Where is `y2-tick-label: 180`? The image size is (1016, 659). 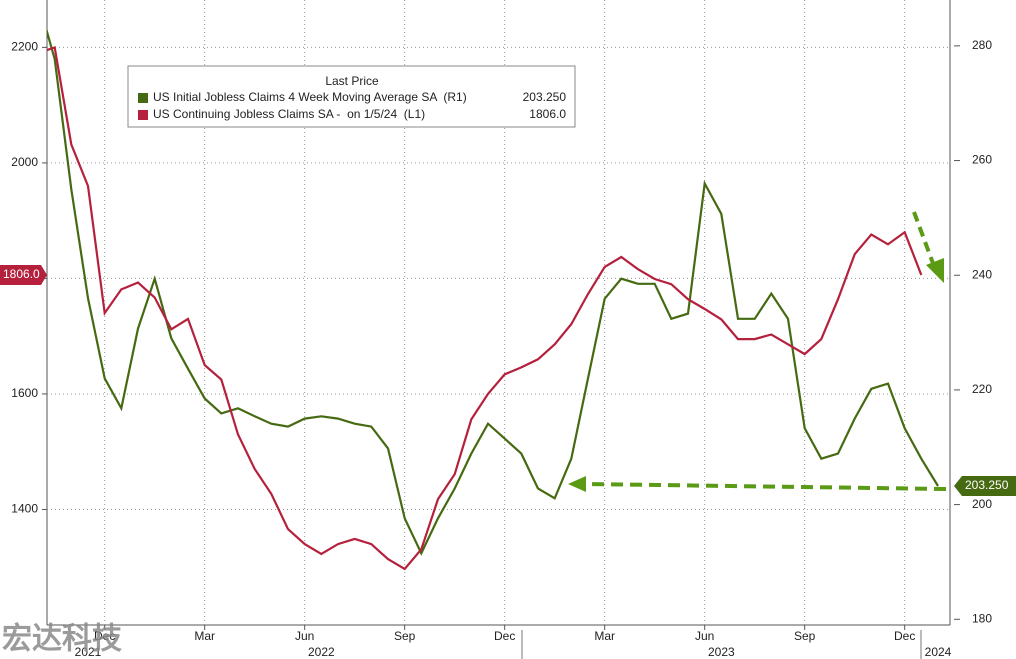
y2-tick-label: 180 is located at coordinates (982, 618).